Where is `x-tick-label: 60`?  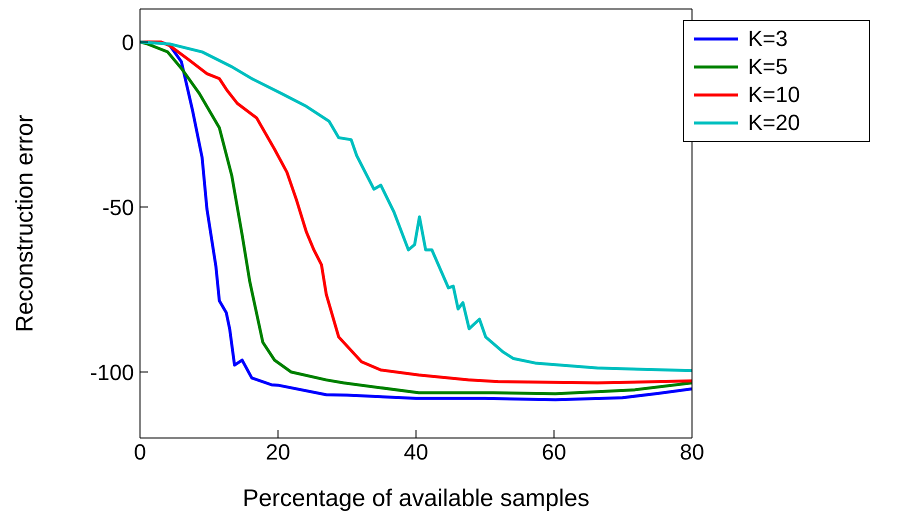 x-tick-label: 60 is located at coordinates (554, 452).